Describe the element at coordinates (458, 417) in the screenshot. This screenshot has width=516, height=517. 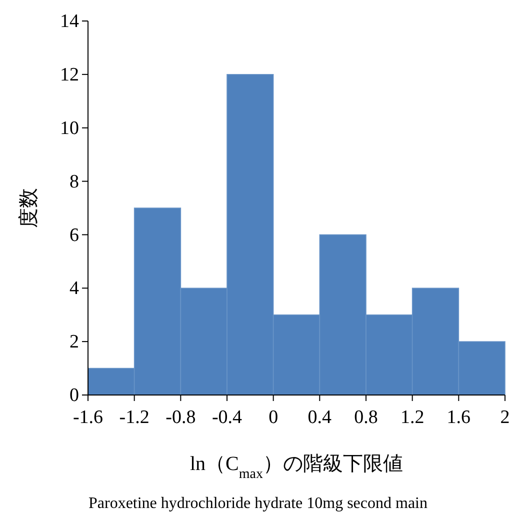
I see `x-tick-label: 1.6` at that location.